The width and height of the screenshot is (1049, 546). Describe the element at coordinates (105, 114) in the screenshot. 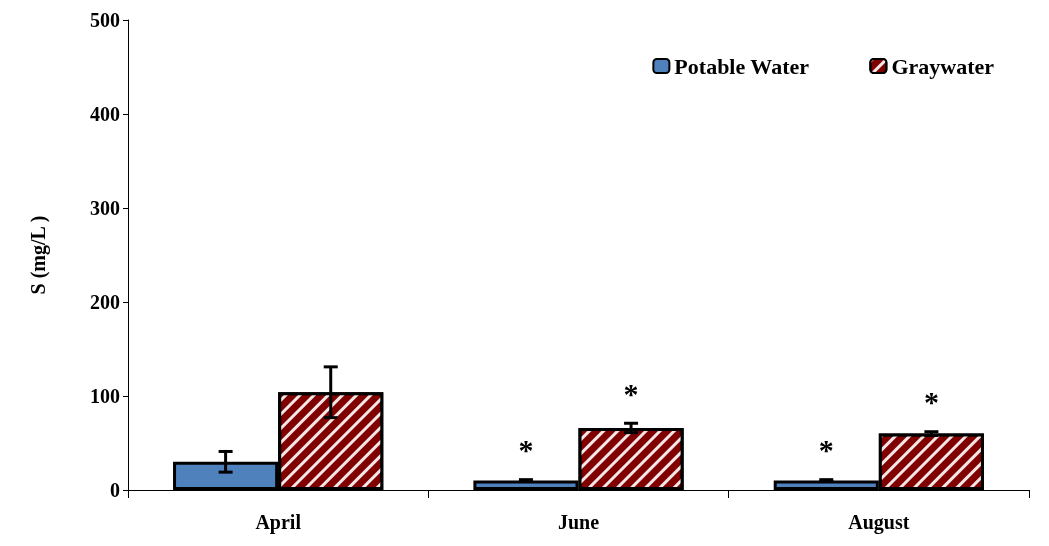

I see `y-tick-label: 400` at that location.